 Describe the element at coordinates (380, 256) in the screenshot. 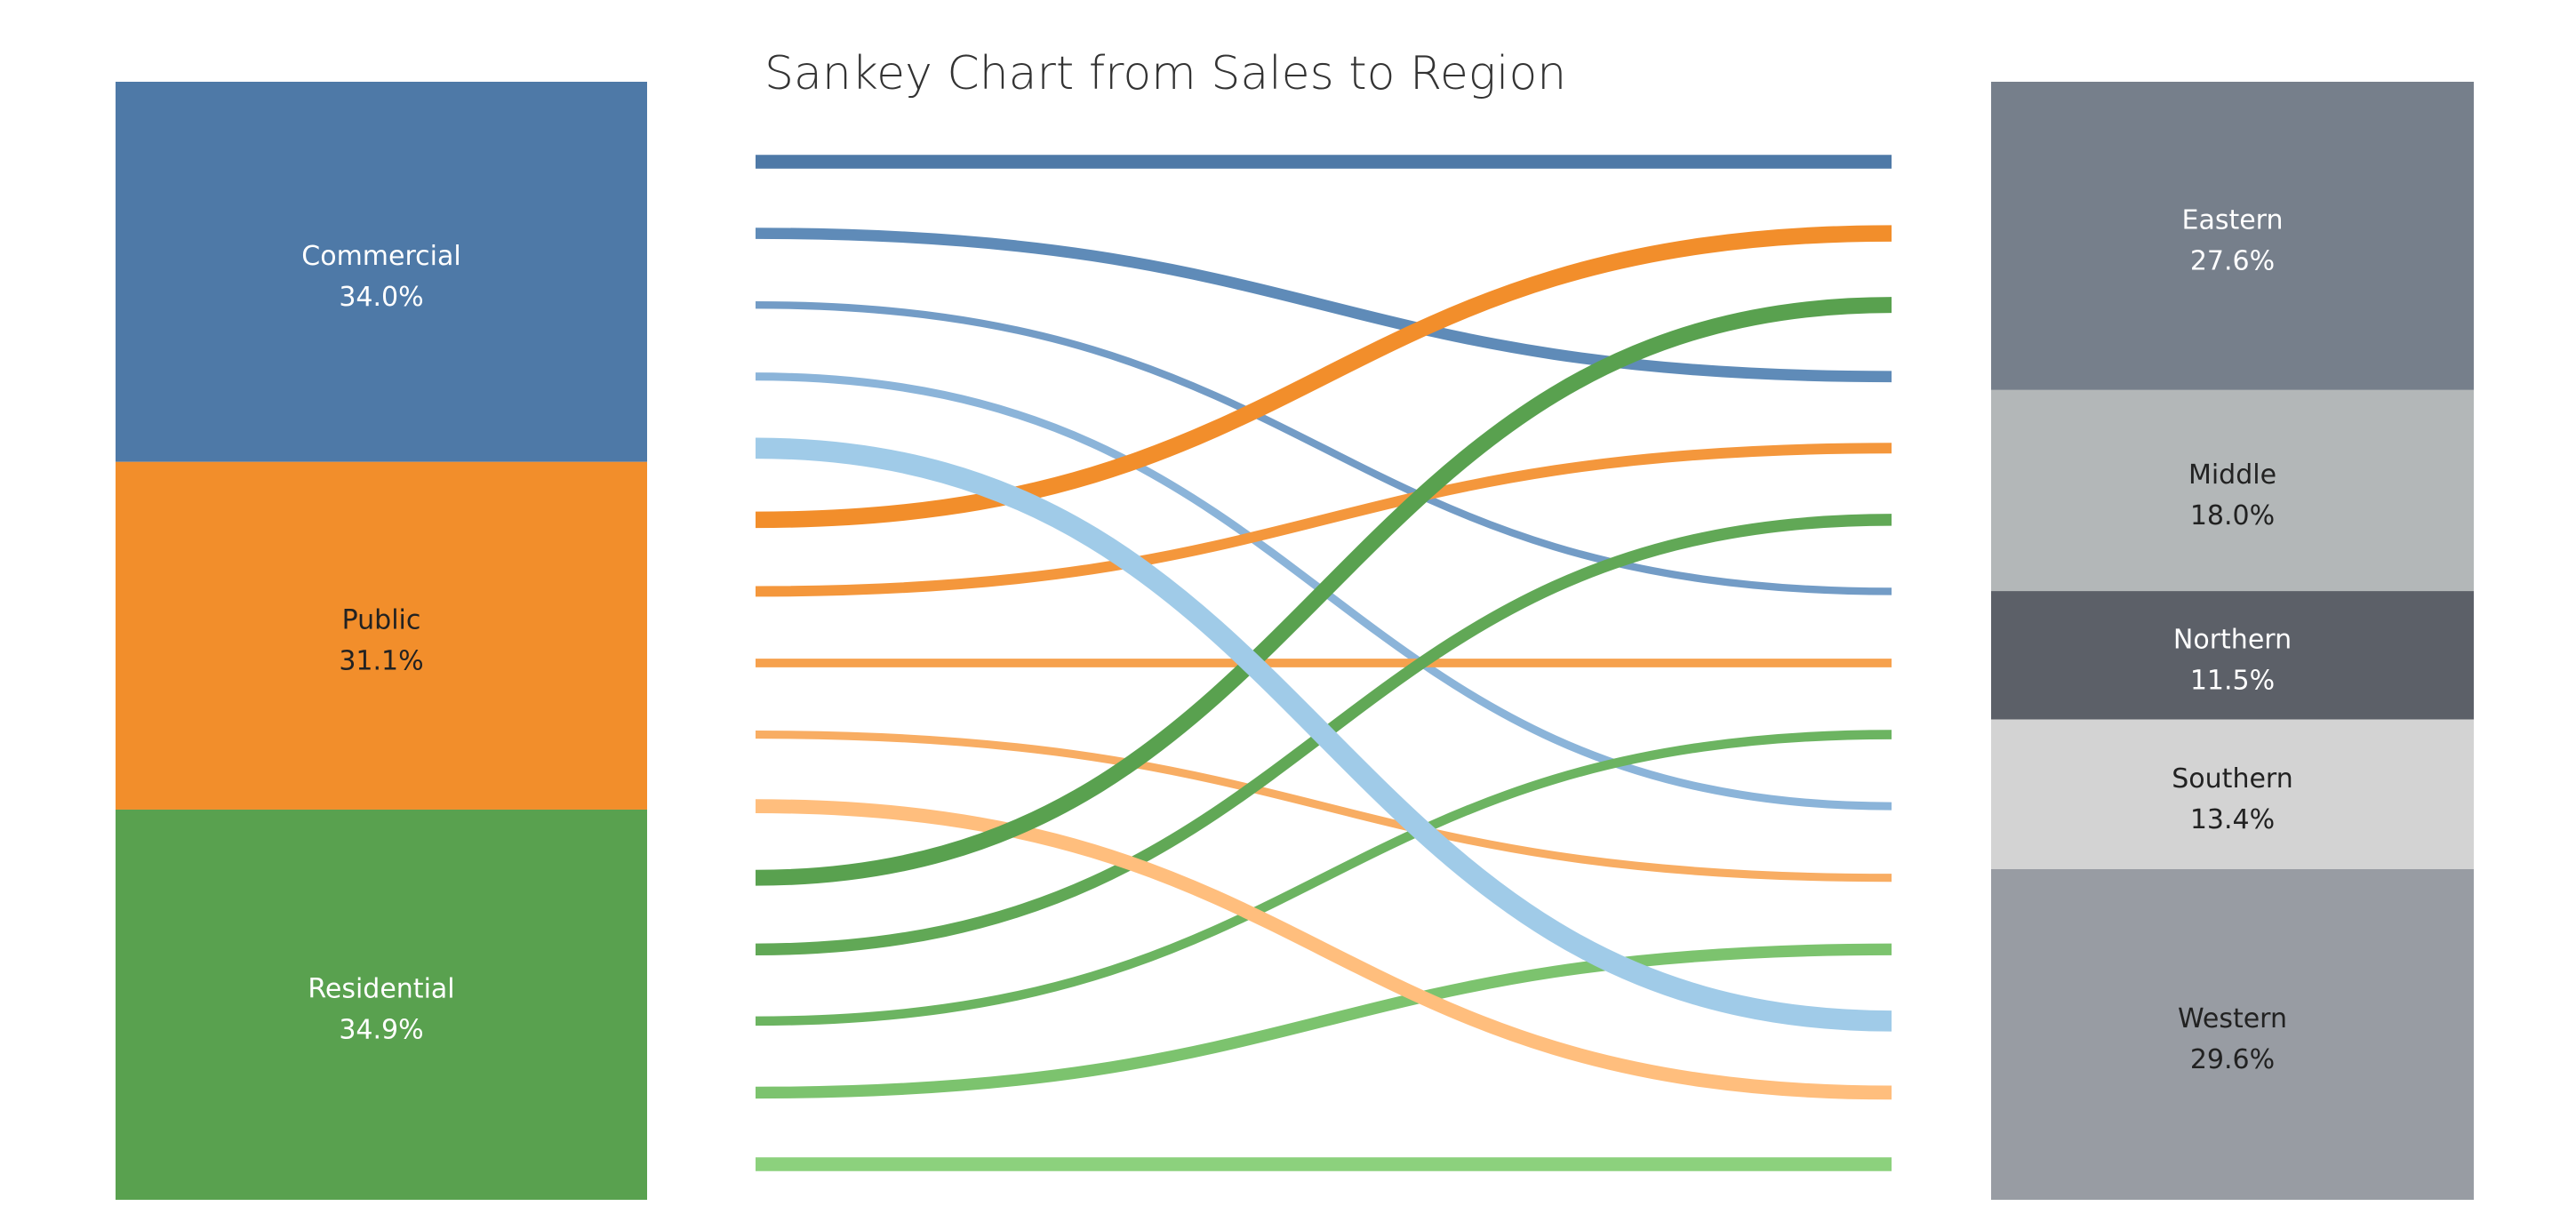

I see `source-label-commercial: Commercial` at that location.